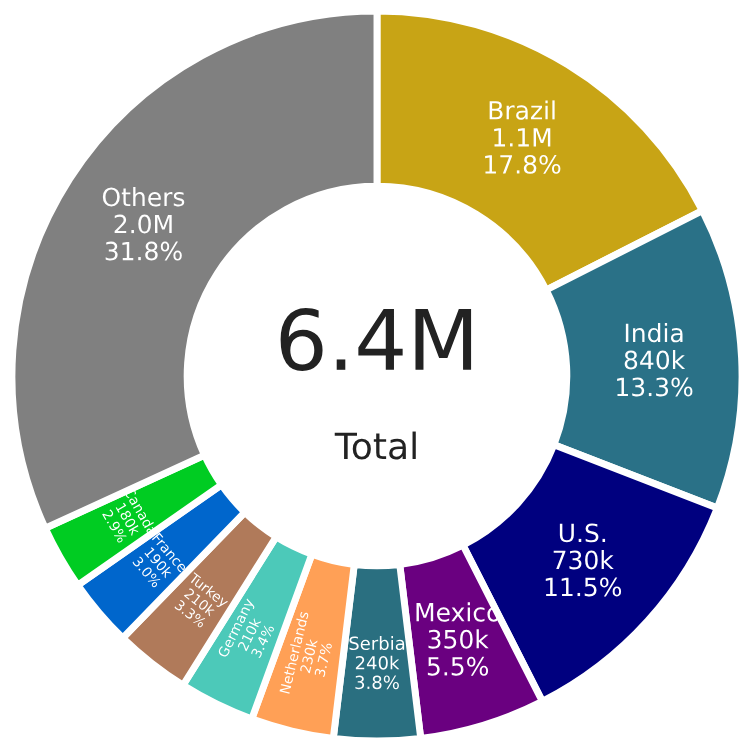  Describe the element at coordinates (375, 445) in the screenshot. I see `text: Total` at that location.